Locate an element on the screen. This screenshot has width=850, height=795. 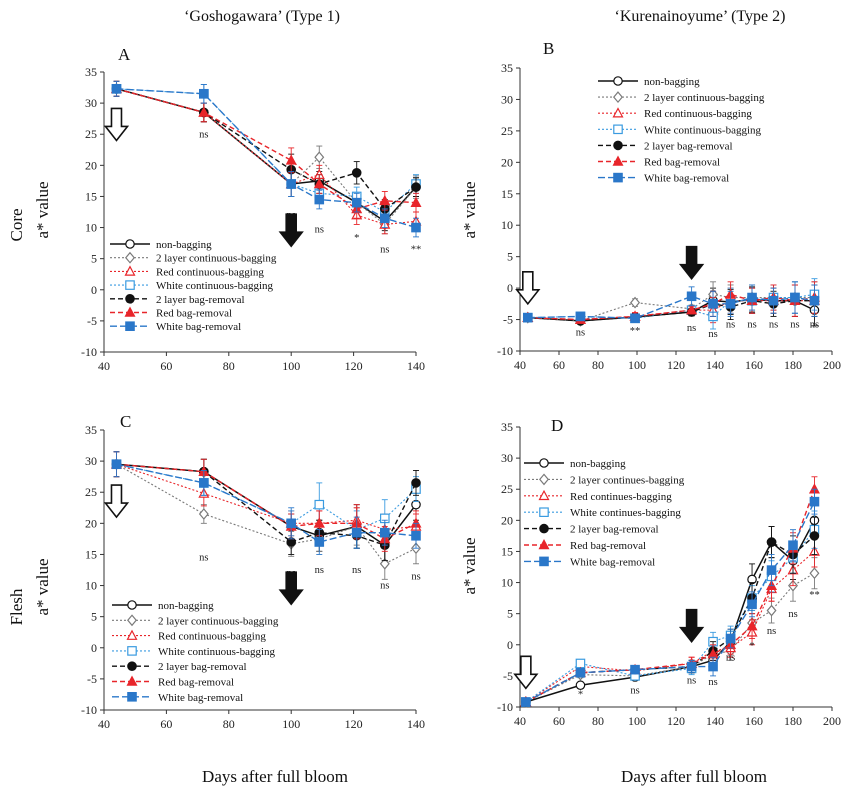
panel-d-xtick-label: 140 is located at coordinates (715, 721).